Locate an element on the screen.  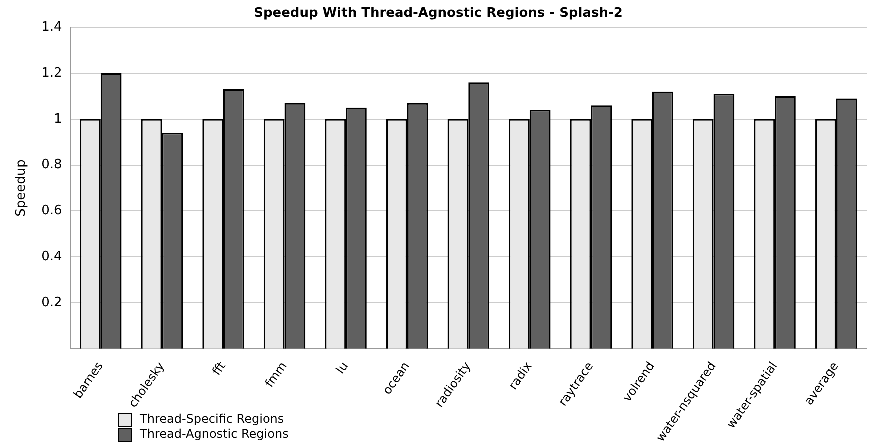
y-axis-title: Speedup is located at coordinates (22, 188).